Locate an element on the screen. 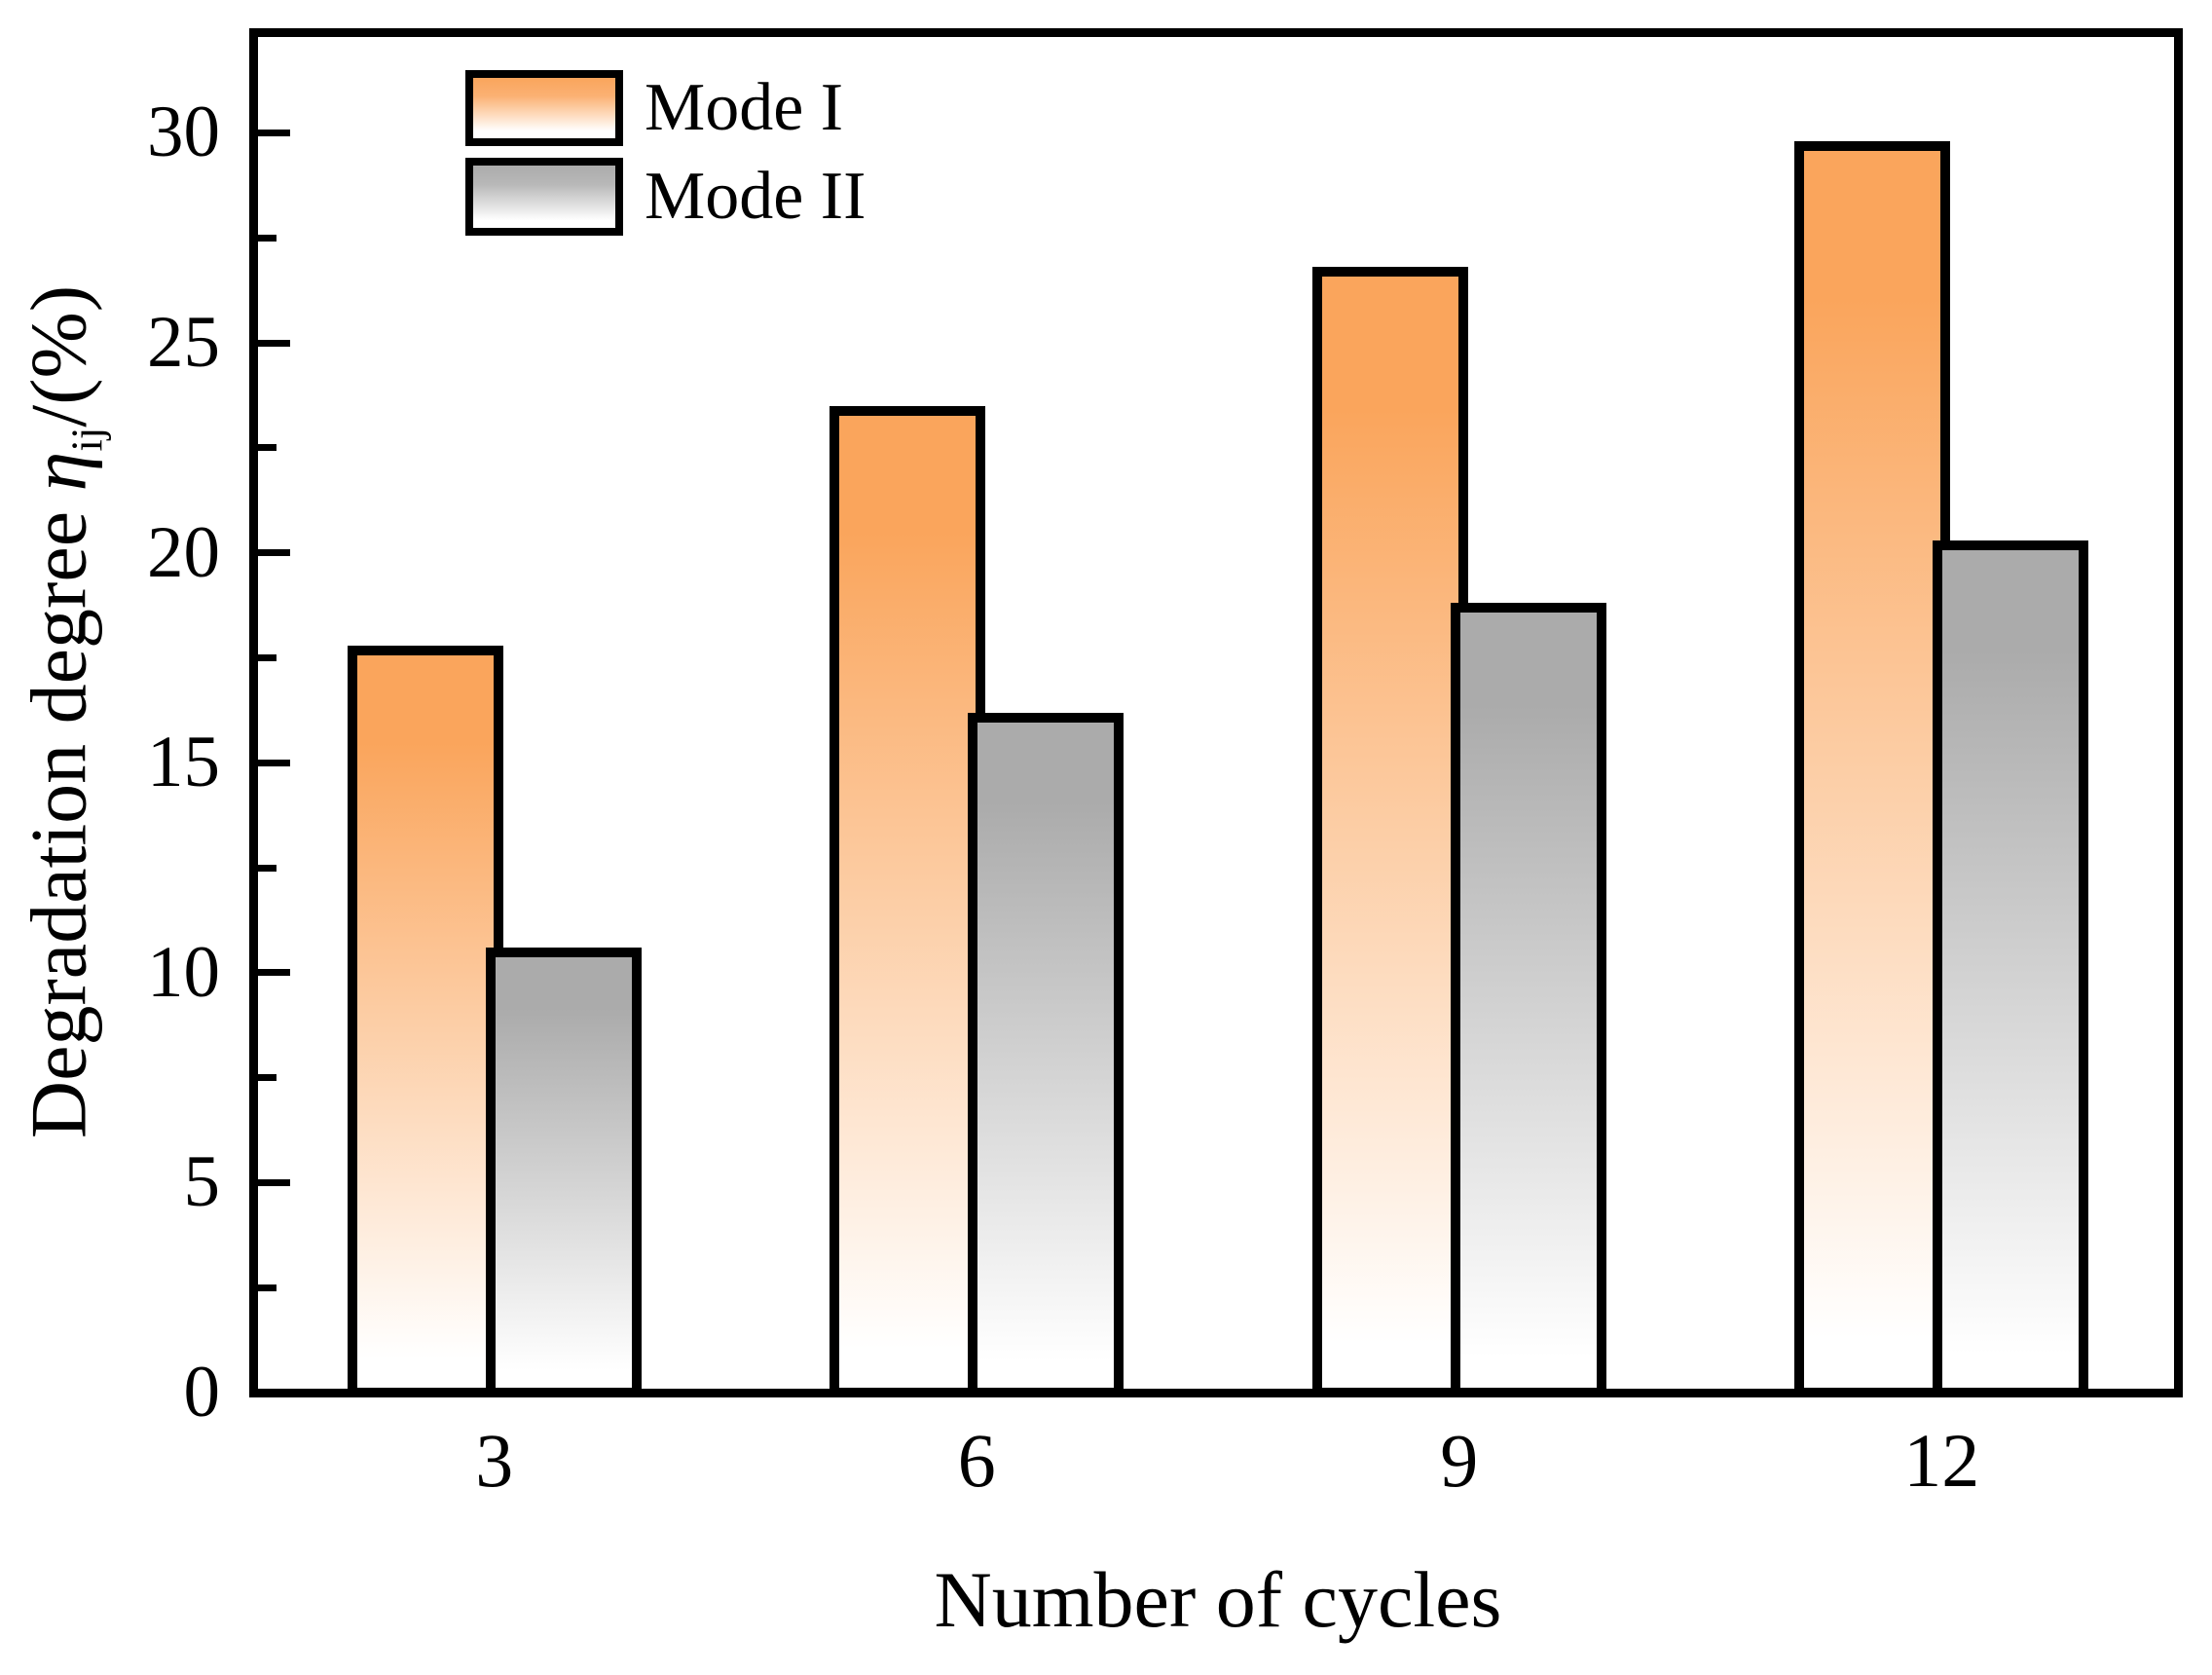 The image size is (2212, 1675). x-tick-label-6: 6 is located at coordinates (976, 1460).